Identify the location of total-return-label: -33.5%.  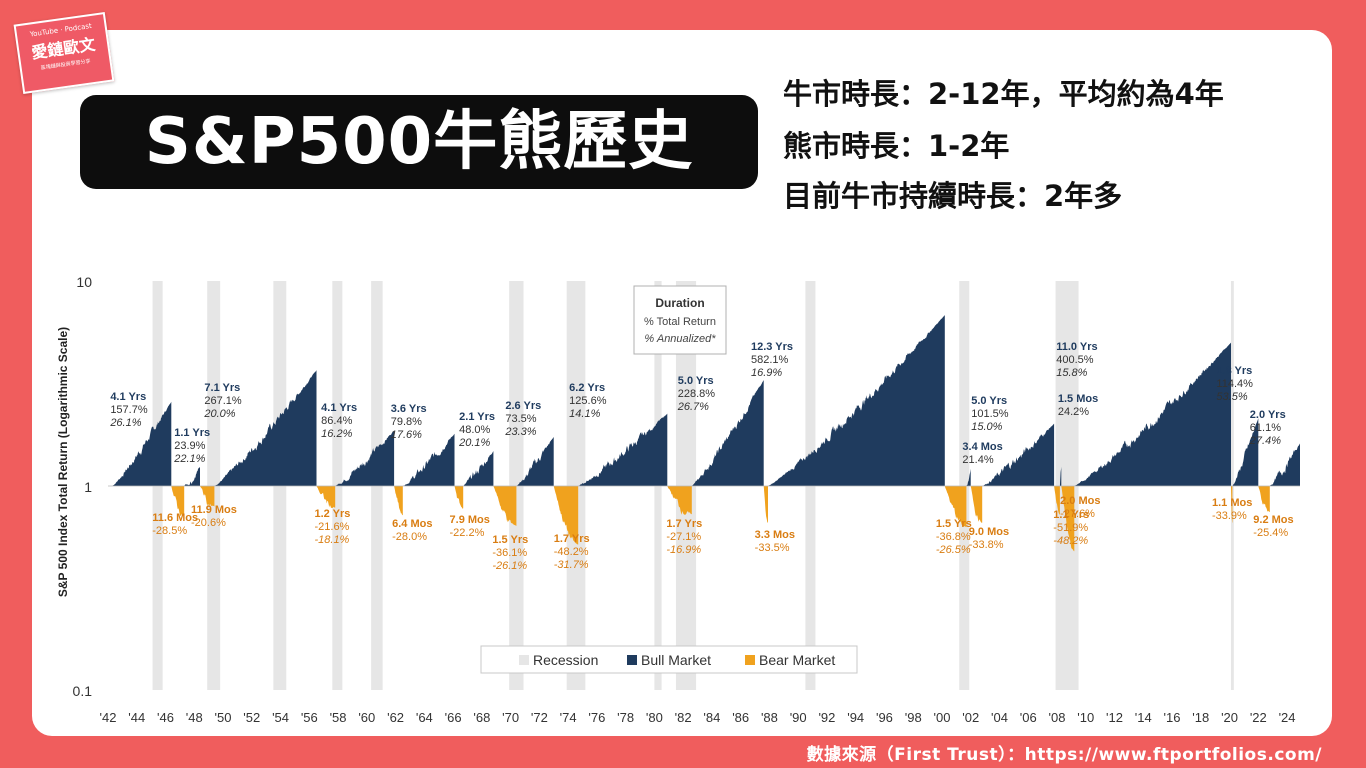
(772, 548).